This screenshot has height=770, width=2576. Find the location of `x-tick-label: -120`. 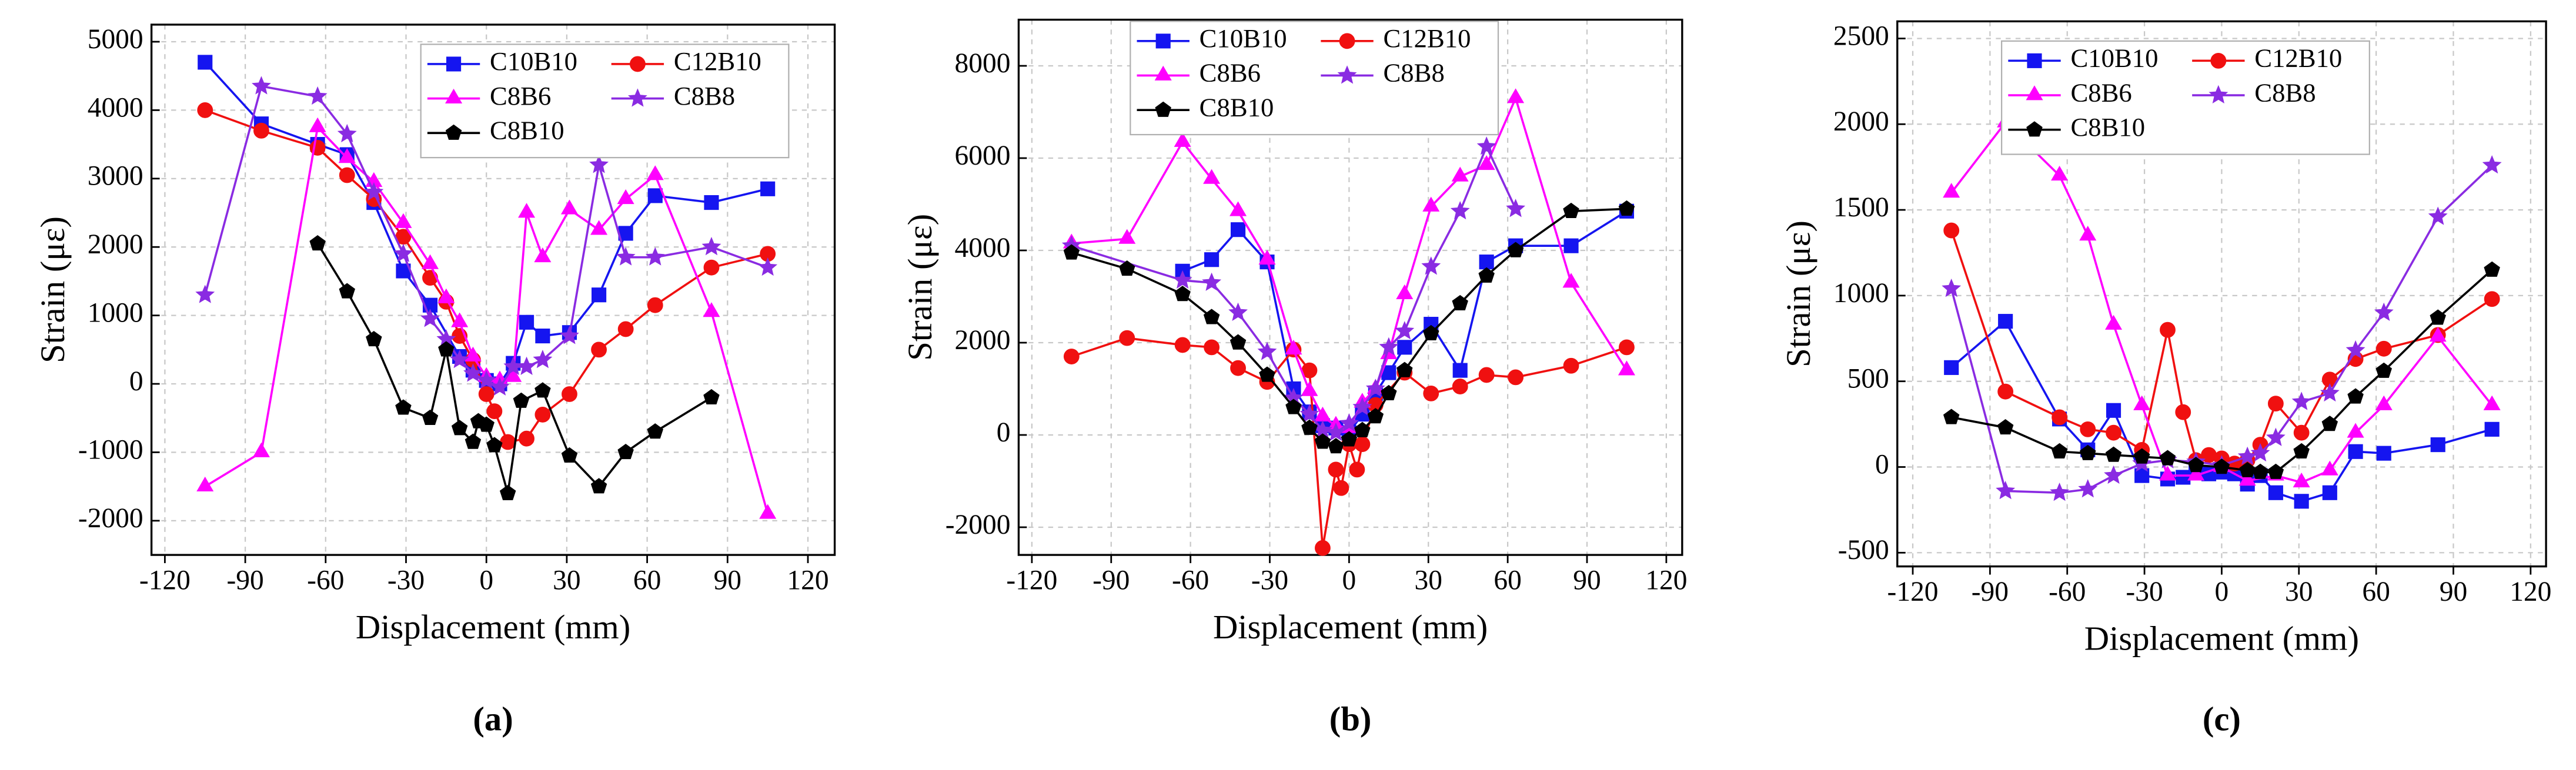

x-tick-label: -120 is located at coordinates (1031, 580).